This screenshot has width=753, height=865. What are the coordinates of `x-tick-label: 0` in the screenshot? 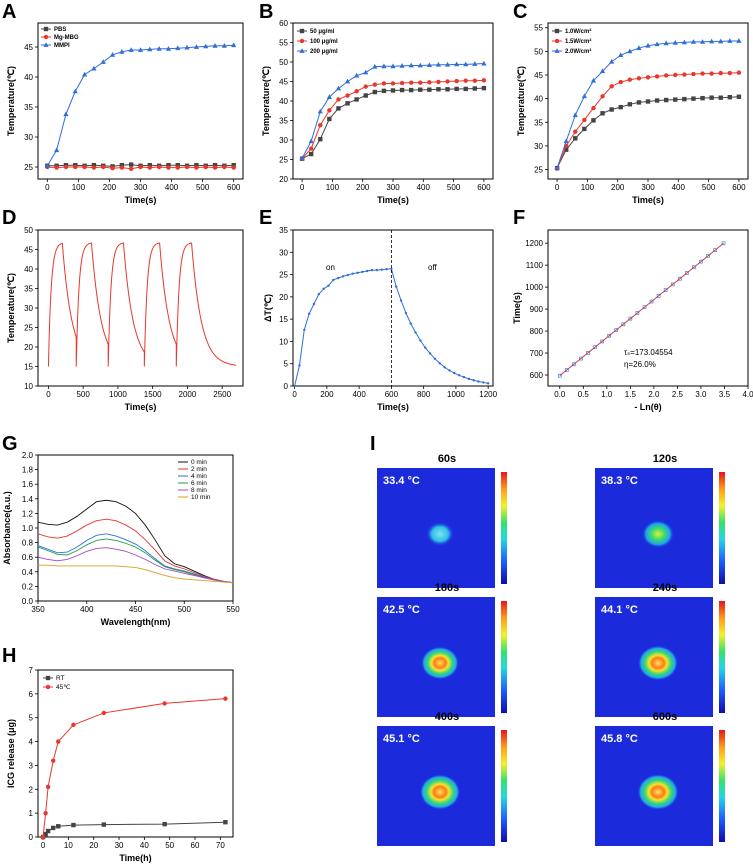 It's located at (48, 394).